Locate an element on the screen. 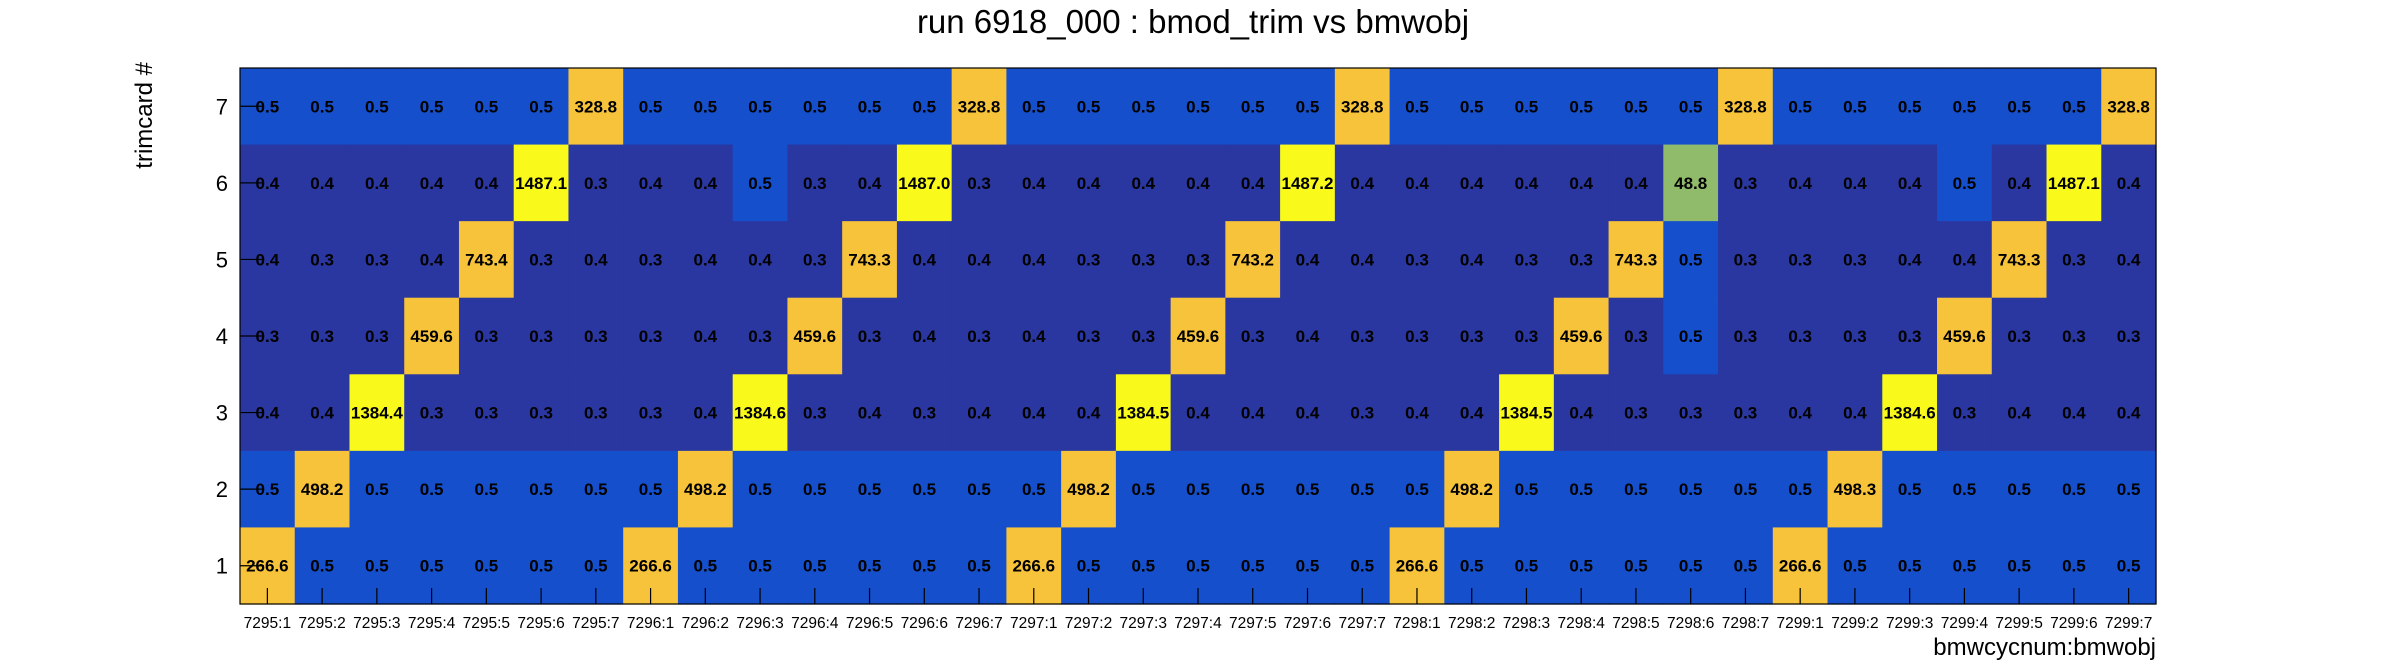 Image resolution: width=2396 pixels, height=672 pixels. chart-title: run 6918_000 : bmod_trim vs bmwobj is located at coordinates (1193, 21).